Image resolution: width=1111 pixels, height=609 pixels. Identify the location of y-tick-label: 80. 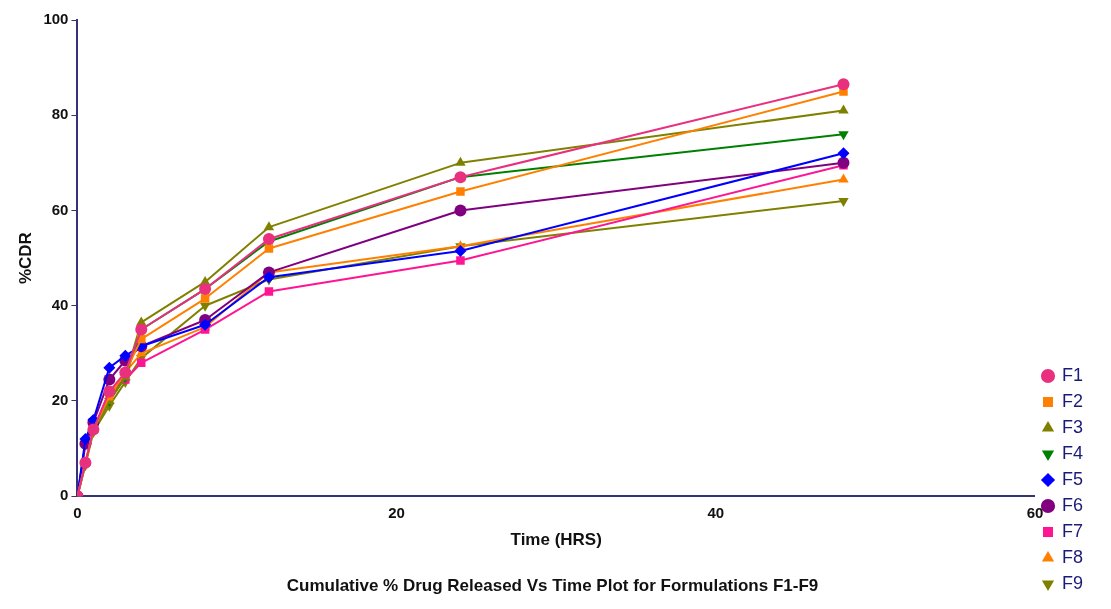
(60, 114).